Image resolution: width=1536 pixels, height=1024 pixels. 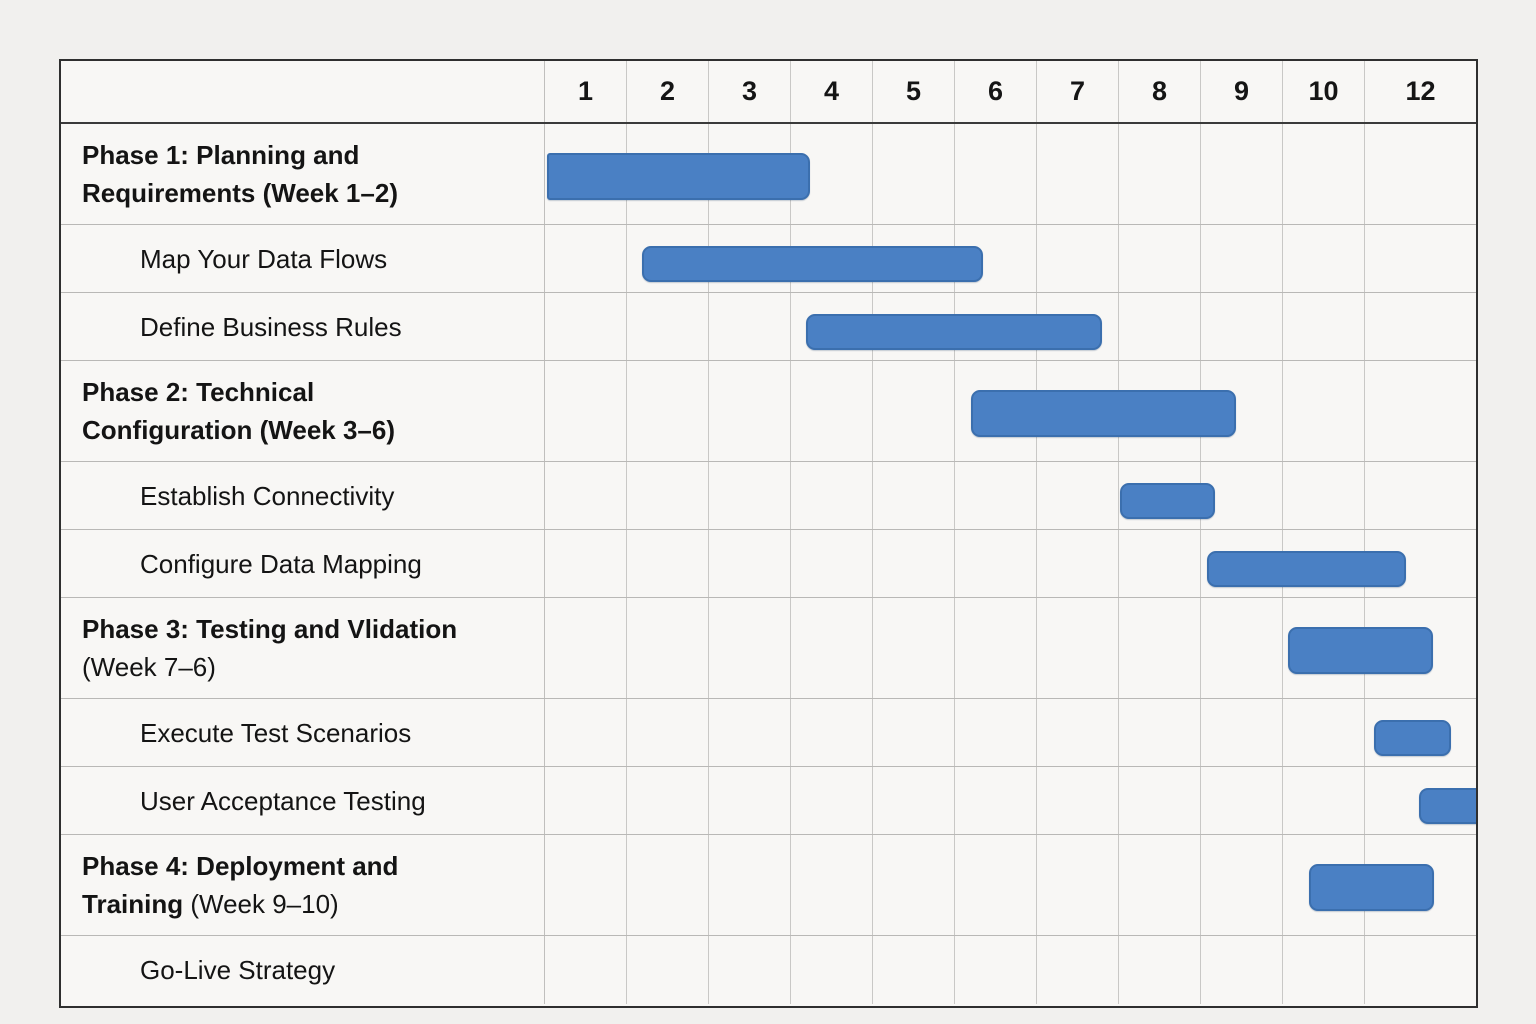 I want to click on task-label-text: Map Your Data Flows, so click(x=263, y=259).